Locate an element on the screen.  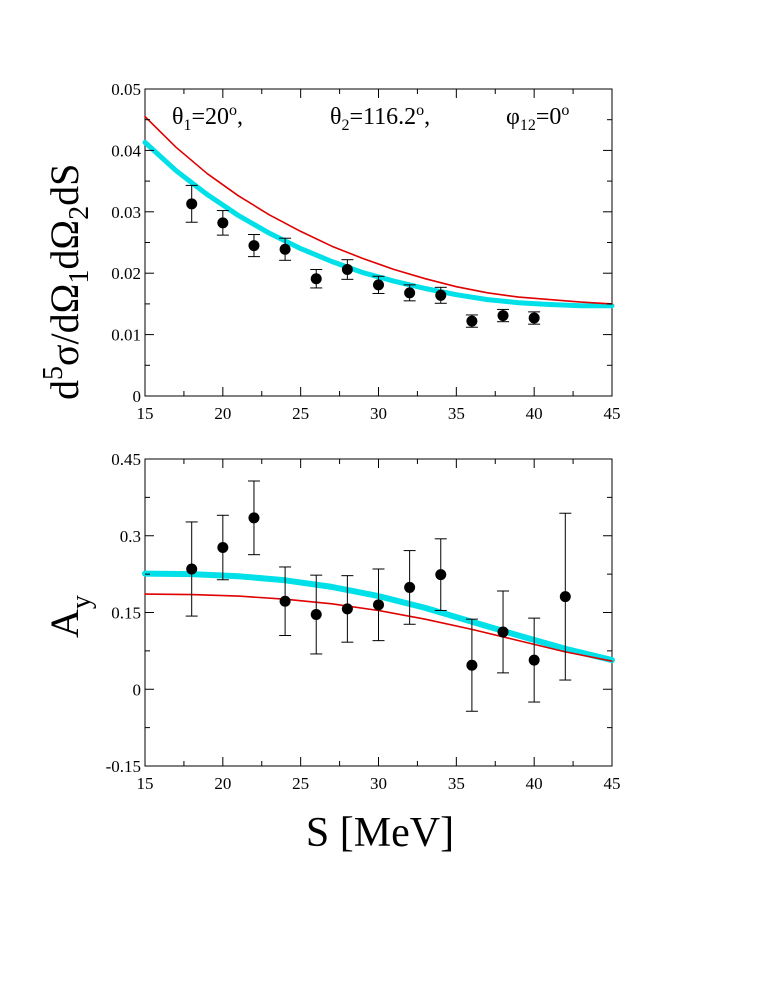
bottom-x-tick-label: 40 is located at coordinates (534, 783).